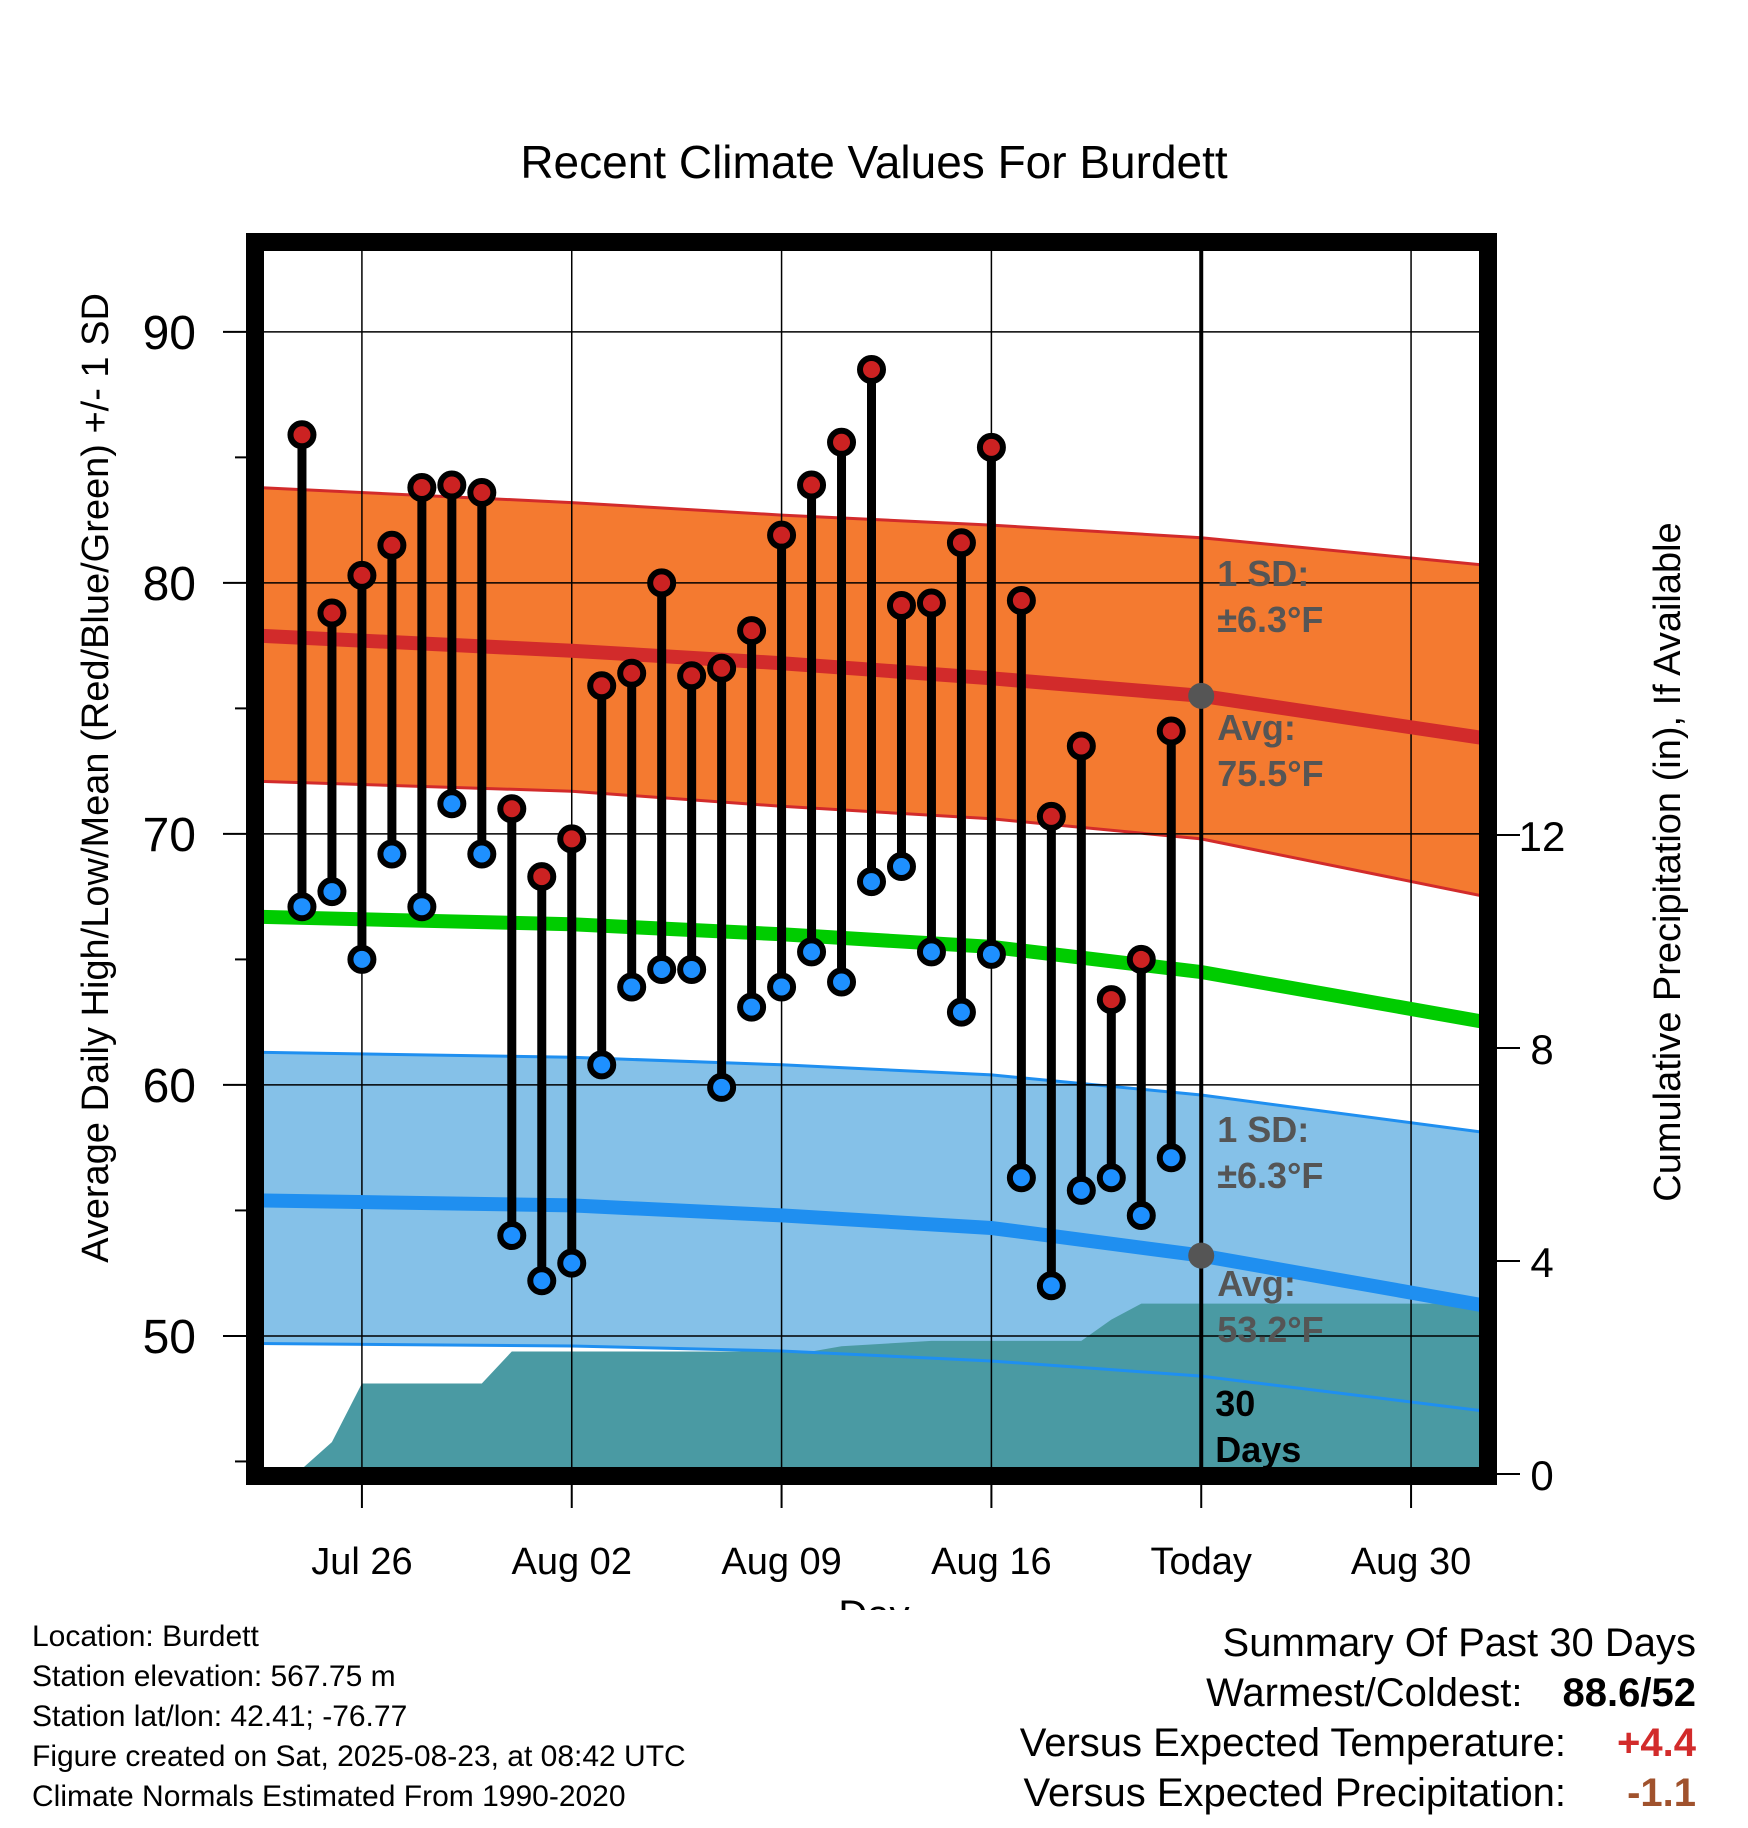 This screenshot has height=1828, width=1748. Describe the element at coordinates (1541, 1475) in the screenshot. I see `y2-tick-label: 0` at that location.